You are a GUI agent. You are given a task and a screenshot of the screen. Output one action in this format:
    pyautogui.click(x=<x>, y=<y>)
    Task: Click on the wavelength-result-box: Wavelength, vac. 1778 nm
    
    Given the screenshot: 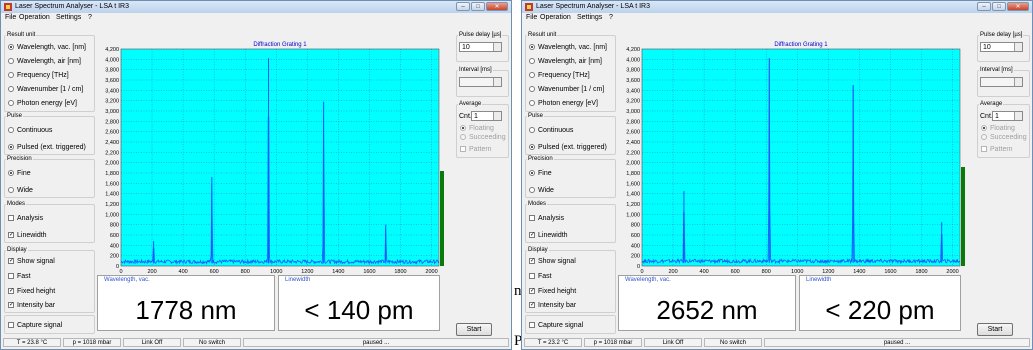 What is the action you would take?
    pyautogui.click(x=186, y=303)
    